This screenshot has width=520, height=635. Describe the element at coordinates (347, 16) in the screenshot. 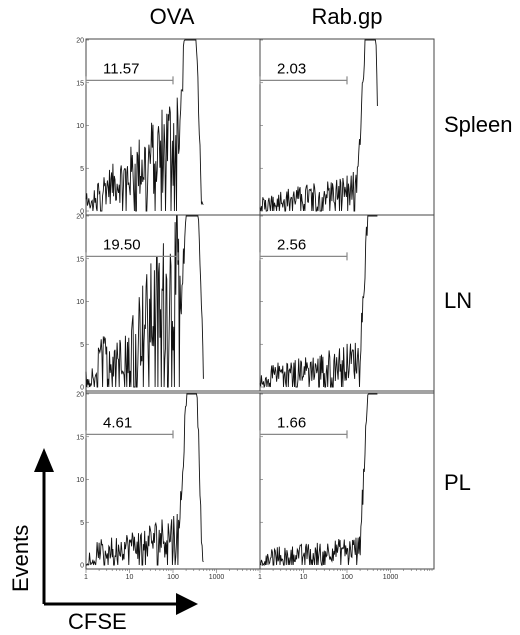

I see `column-title-rabgp: Rab.gp` at that location.